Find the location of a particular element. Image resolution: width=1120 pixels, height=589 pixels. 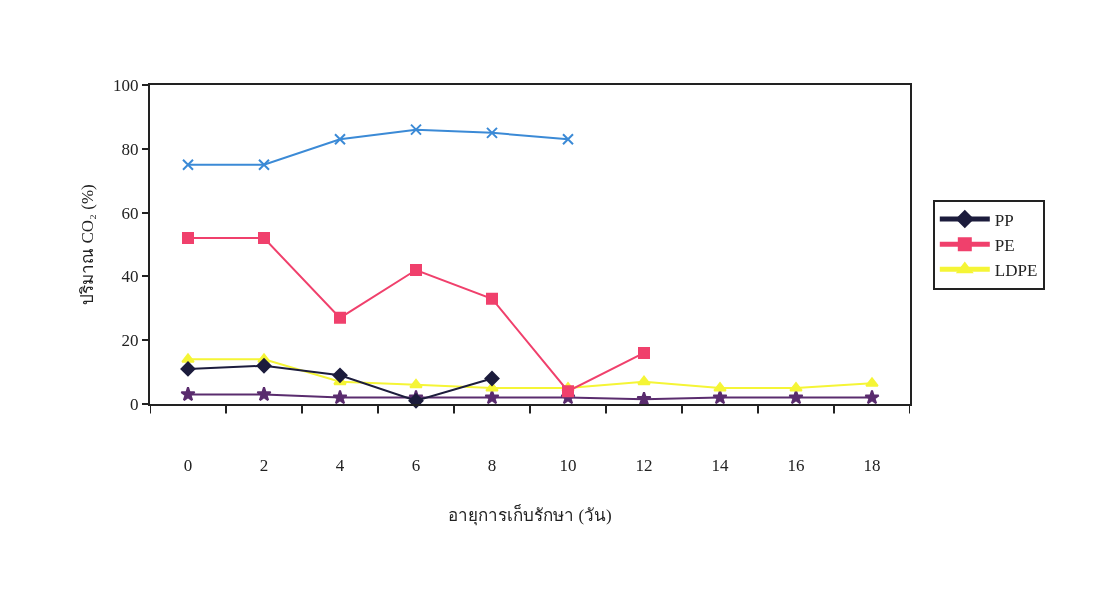

y-axis-title: ปริมาณ CO₂ (%) is located at coordinates (88, 244).